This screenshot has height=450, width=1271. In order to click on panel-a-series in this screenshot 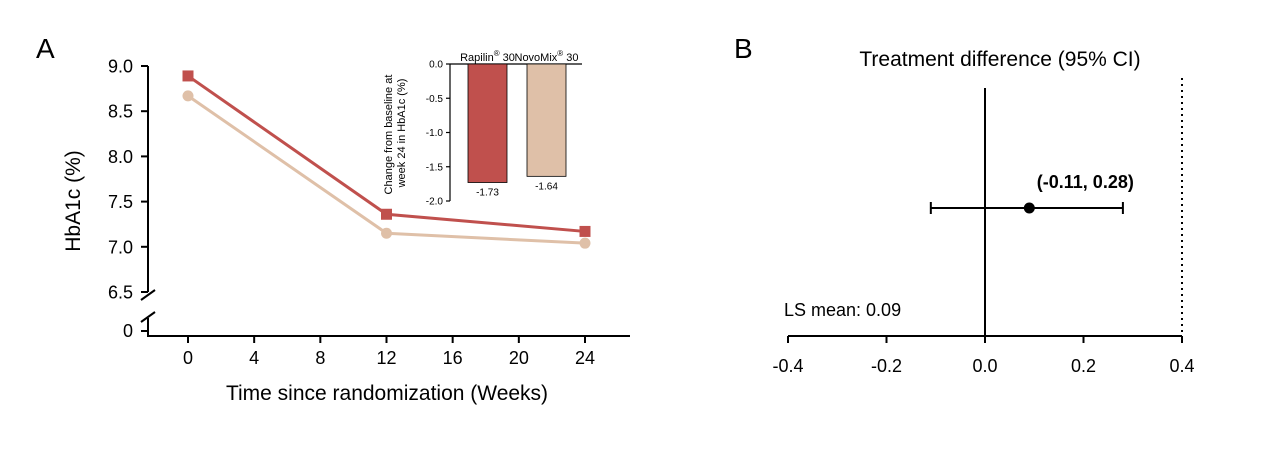, I will do `click(386, 159)`.